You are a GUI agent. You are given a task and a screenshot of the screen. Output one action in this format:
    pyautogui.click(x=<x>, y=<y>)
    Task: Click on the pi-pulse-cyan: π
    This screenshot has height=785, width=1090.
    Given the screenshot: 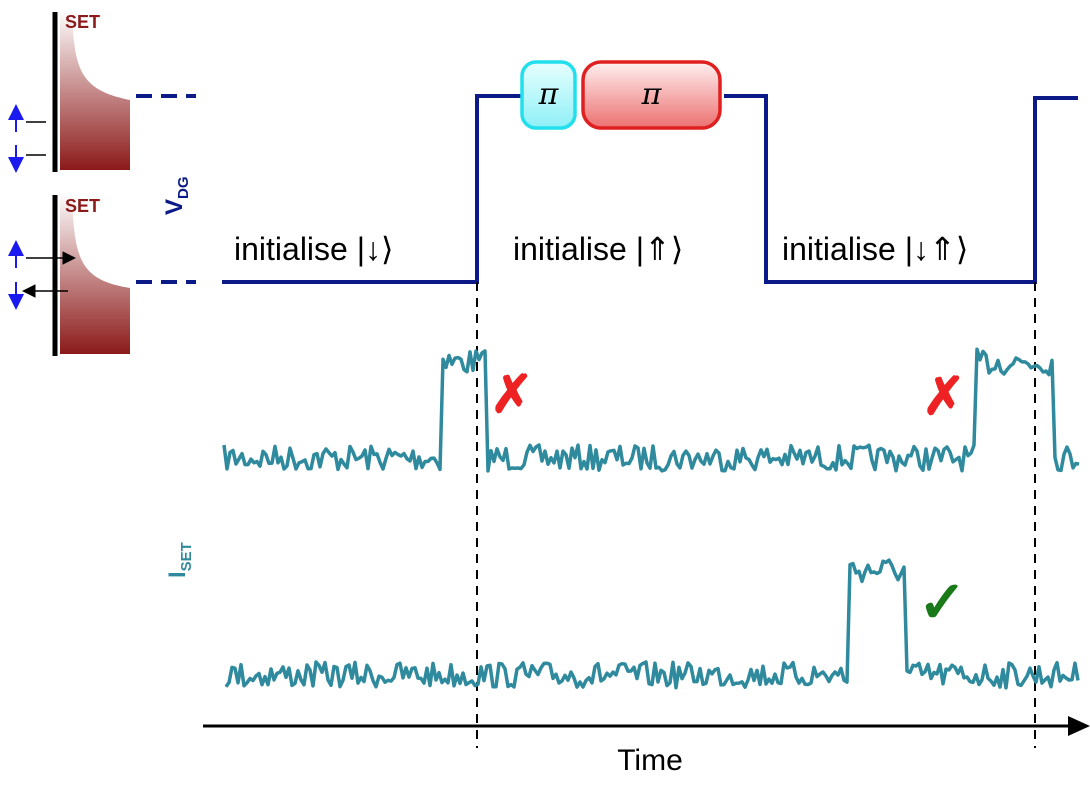 What is the action you would take?
    pyautogui.click(x=548, y=95)
    